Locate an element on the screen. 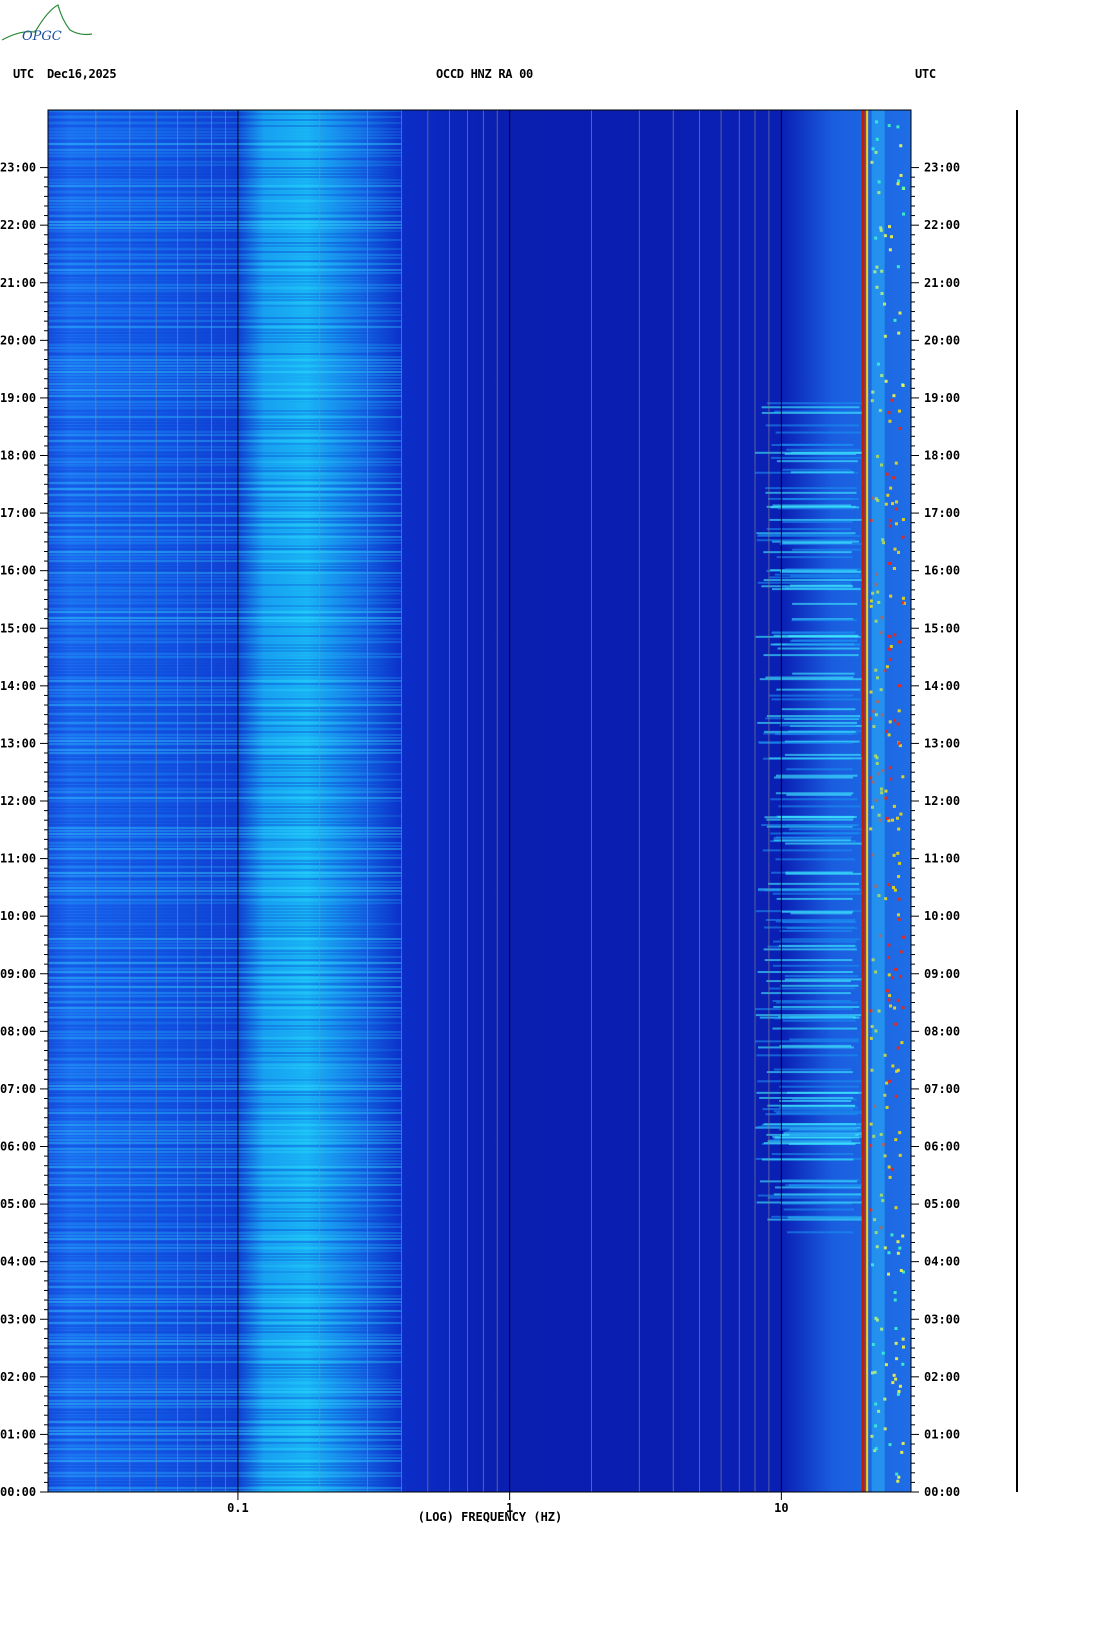 The image size is (1102, 1634). y-tick-label-left: 14:00 is located at coordinates (18, 686).